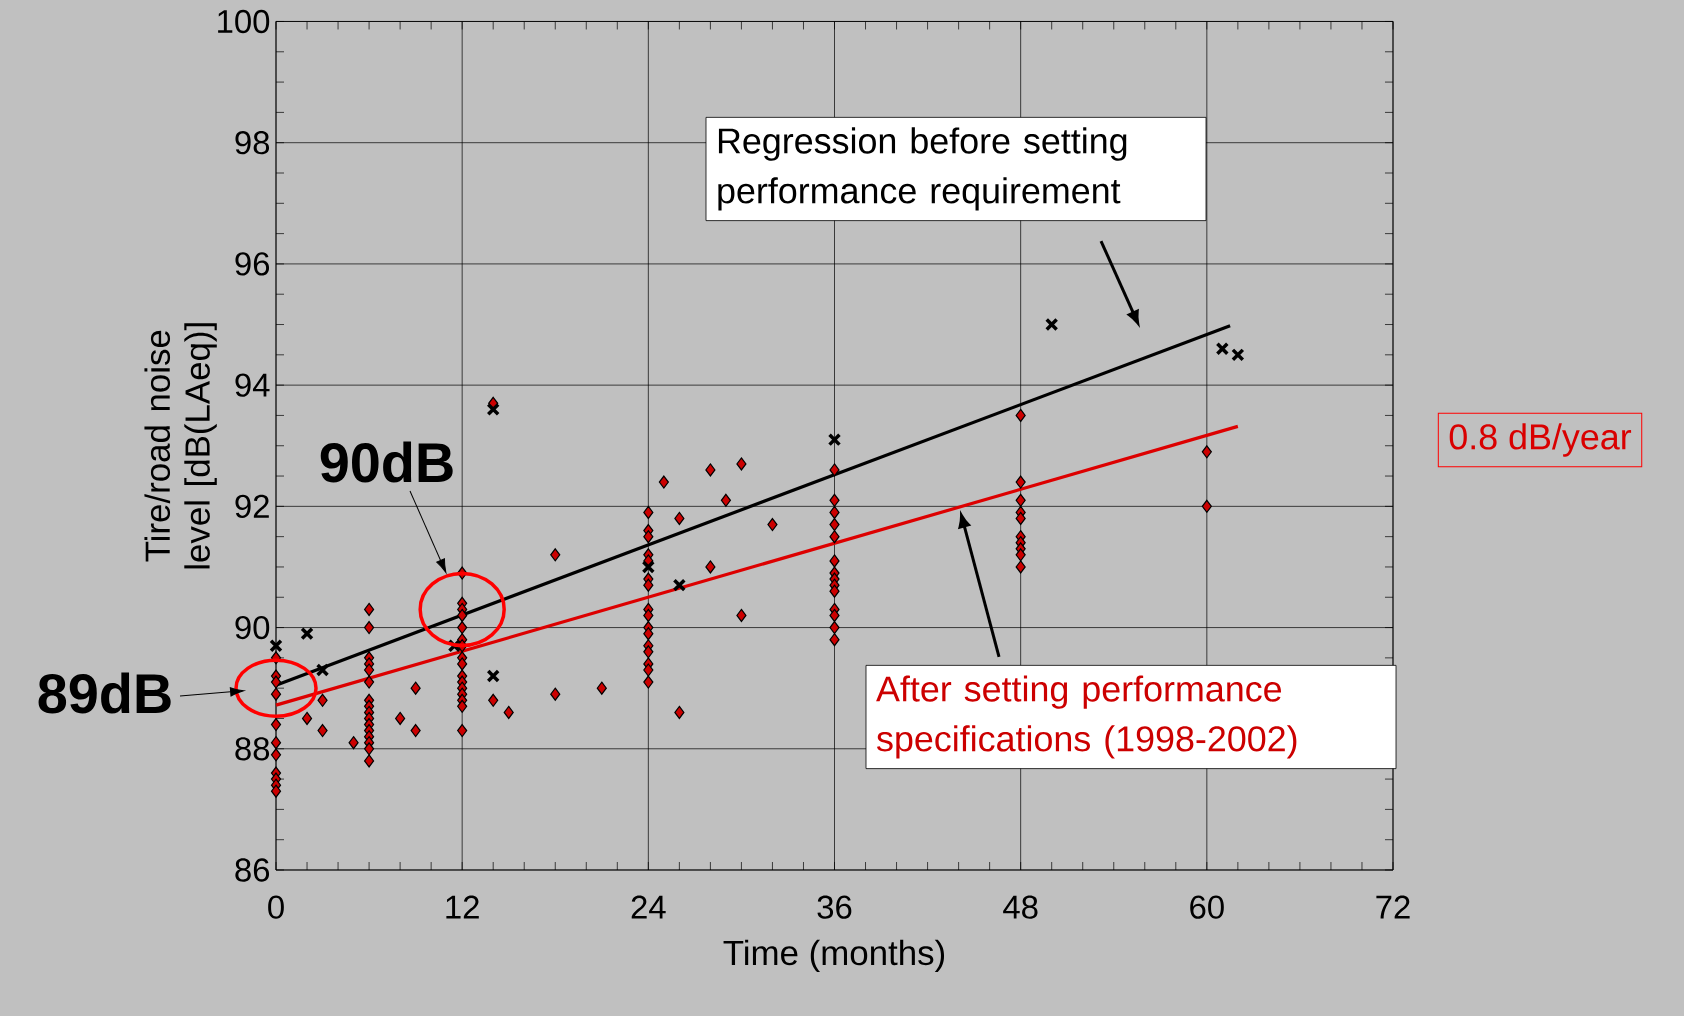  I want to click on annotation: Regression before setting performance requirement, so click(922, 169).